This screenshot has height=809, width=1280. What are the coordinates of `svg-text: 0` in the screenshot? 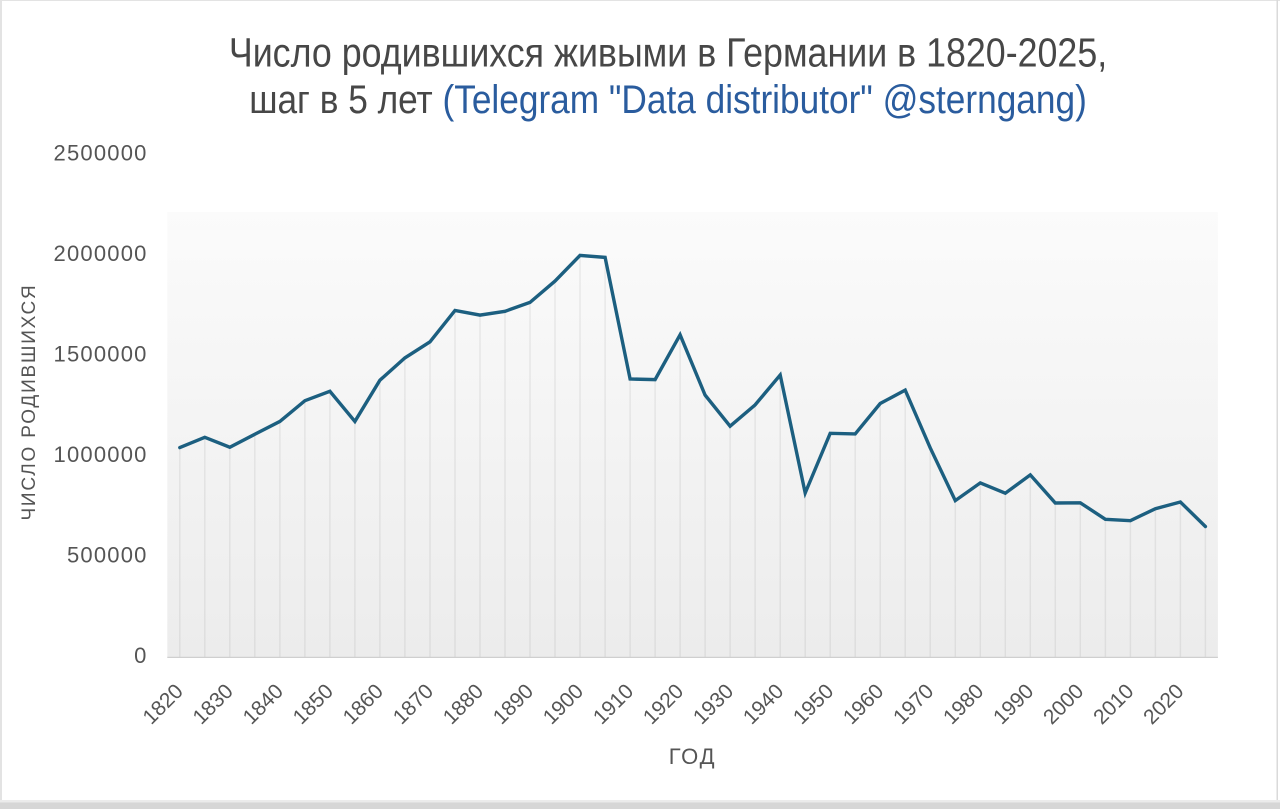 It's located at (140, 655).